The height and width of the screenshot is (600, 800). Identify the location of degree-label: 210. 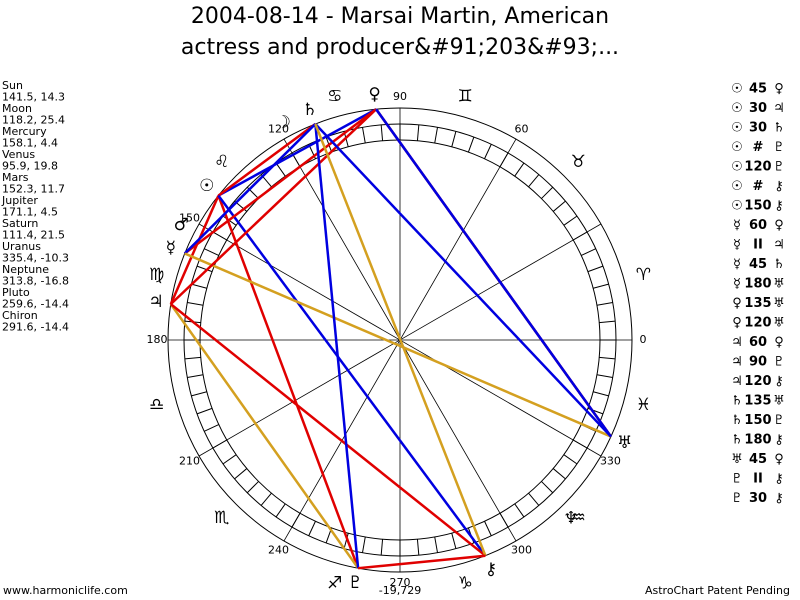
(189, 461).